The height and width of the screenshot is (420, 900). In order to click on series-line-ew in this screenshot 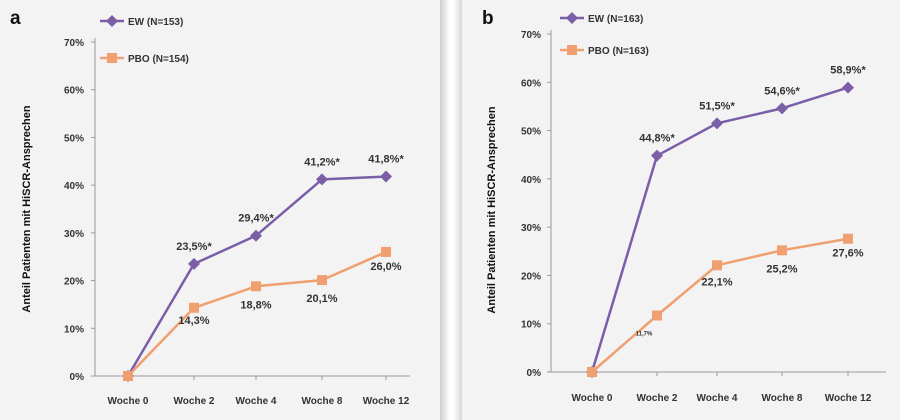, I will do `click(257, 276)`.